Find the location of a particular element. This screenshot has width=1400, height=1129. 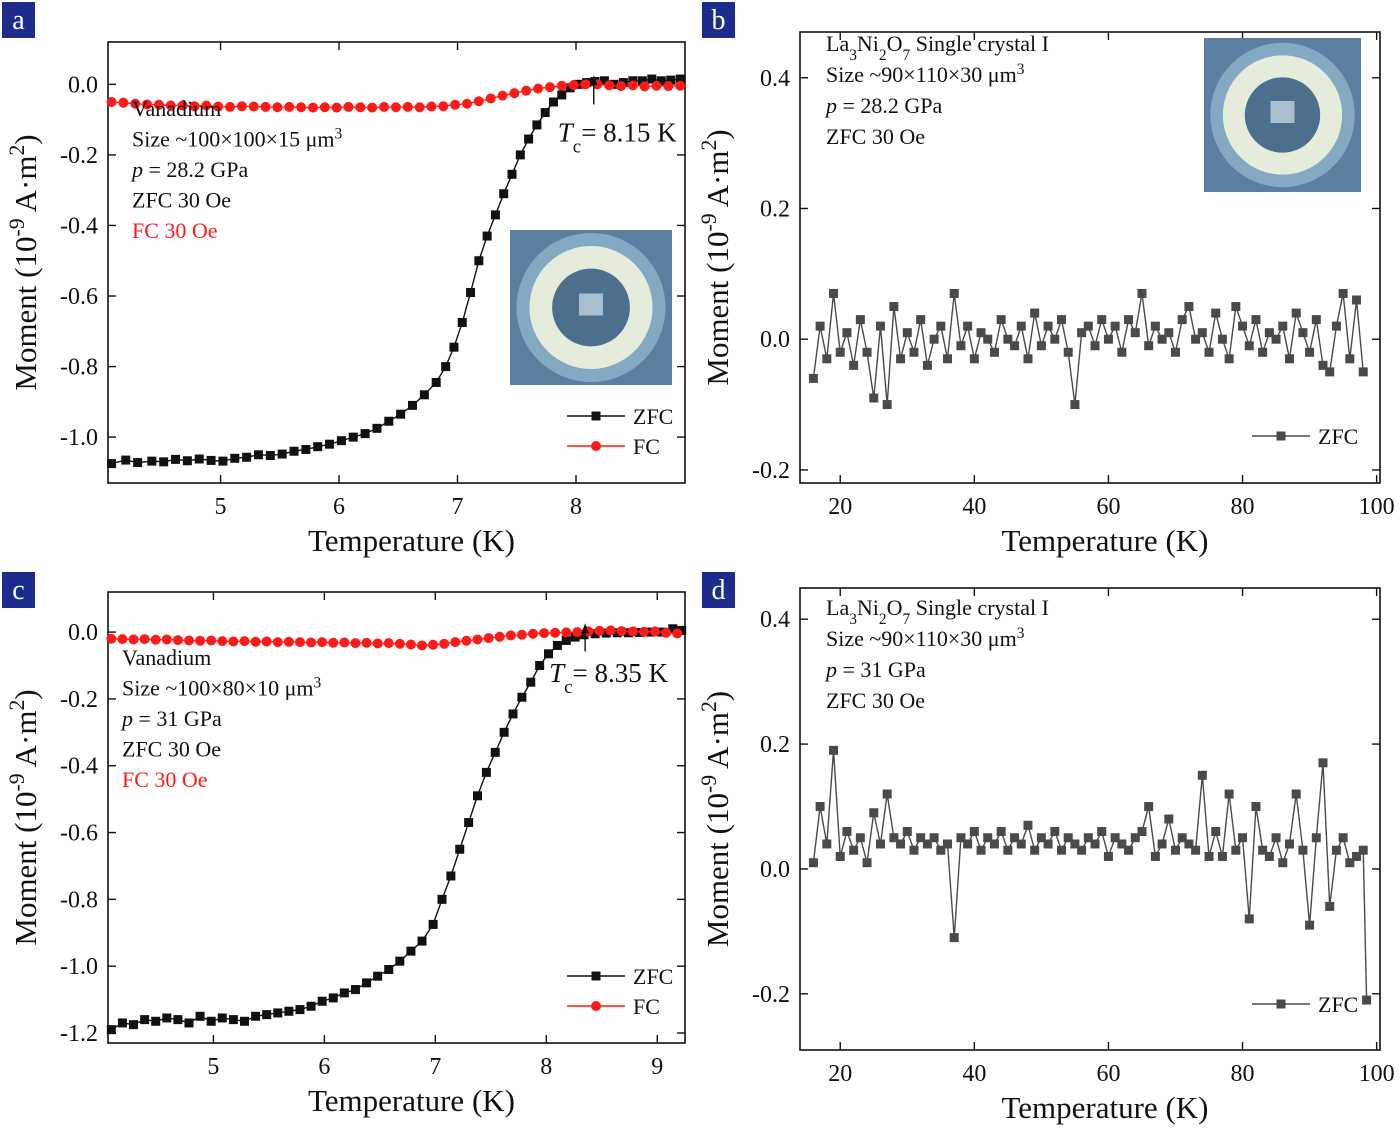

x-tick-label: 20 is located at coordinates (840, 507).